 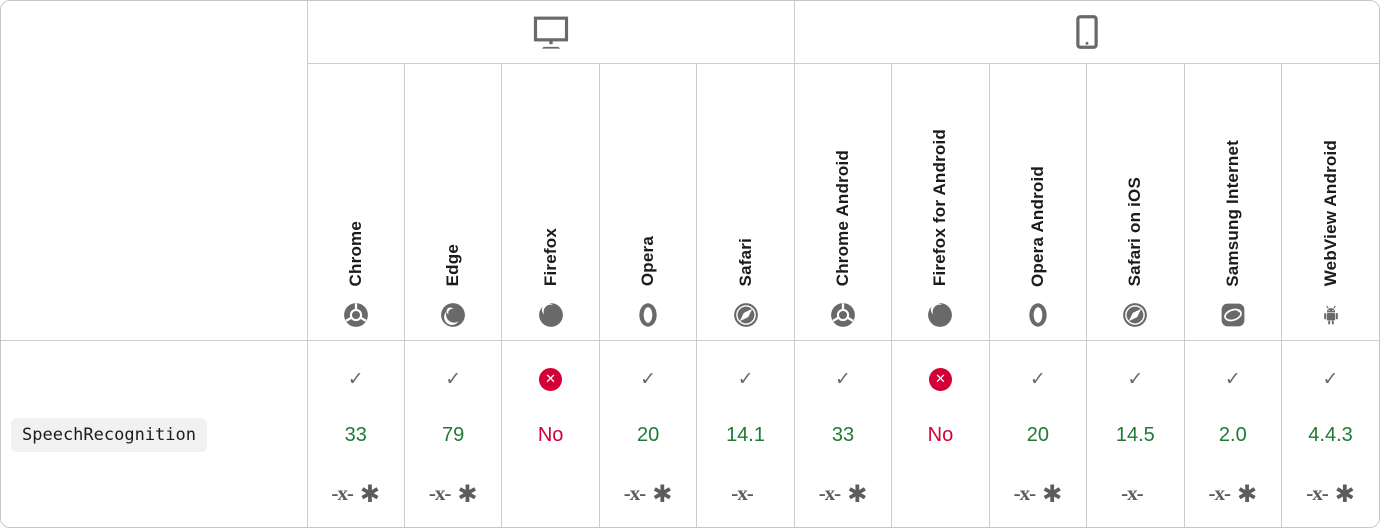 I want to click on support-cell-safari-ios: ✓ 14.5 -x-, so click(x=1135, y=433).